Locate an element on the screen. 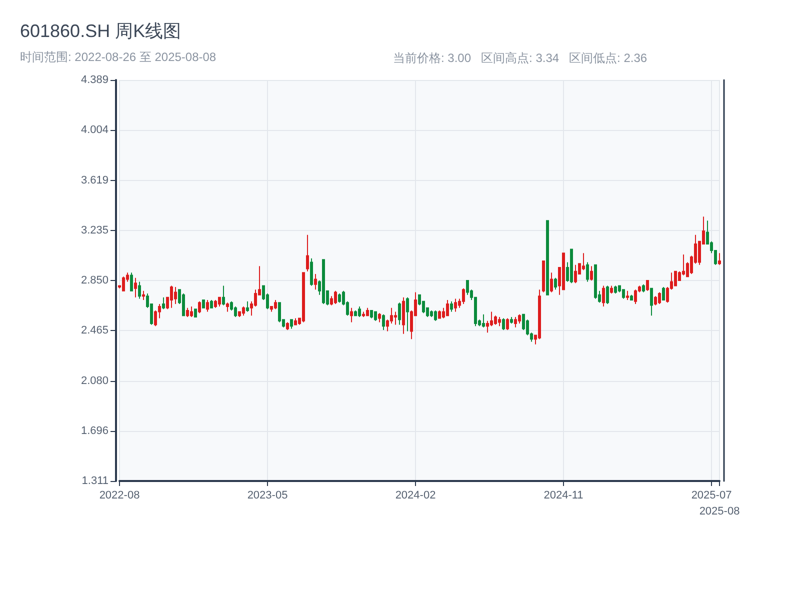 Image resolution: width=800 pixels, height=600 pixels. text: 区间高点: 3.34 is located at coordinates (520, 58).